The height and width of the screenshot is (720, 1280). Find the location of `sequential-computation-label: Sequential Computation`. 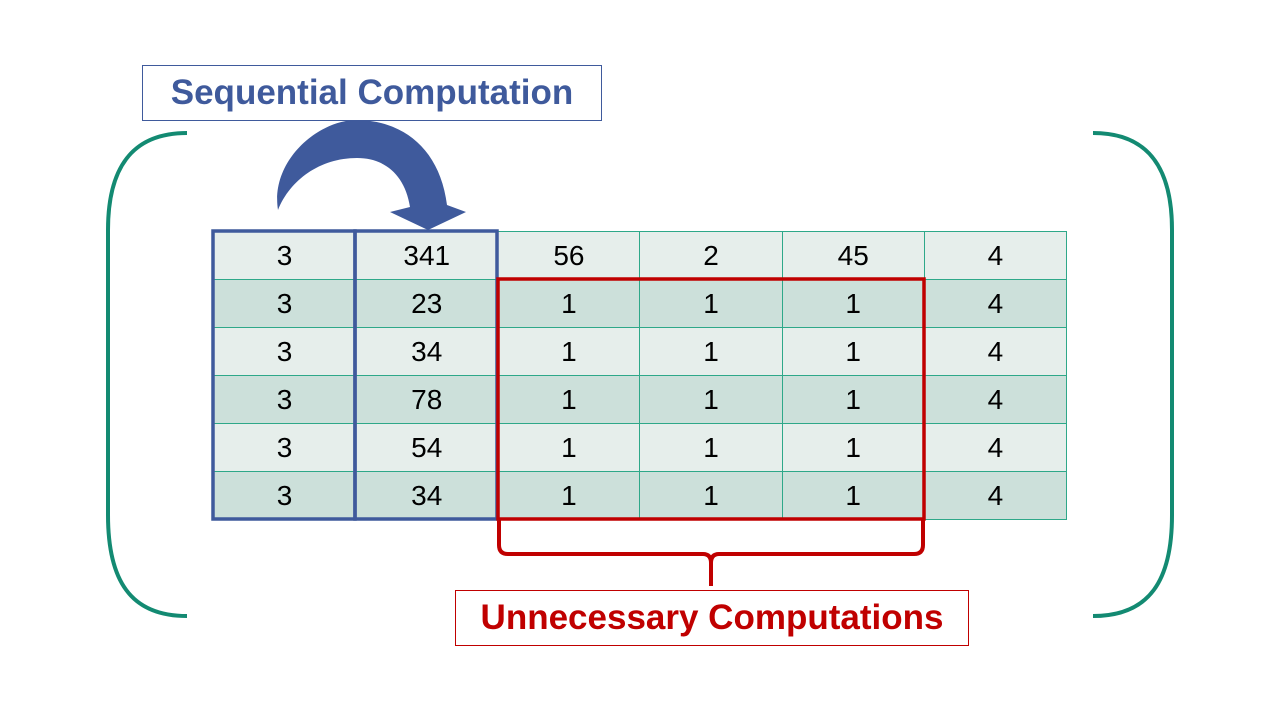

sequential-computation-label: Sequential Computation is located at coordinates (372, 93).